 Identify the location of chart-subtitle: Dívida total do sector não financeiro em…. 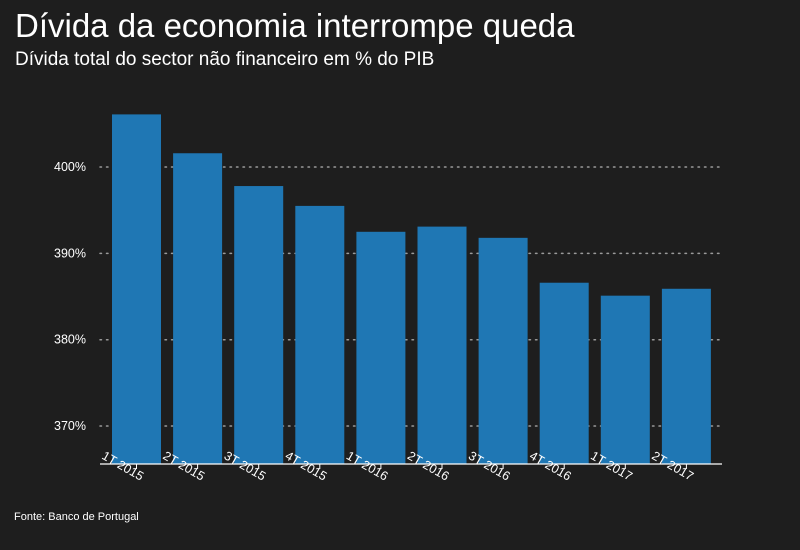
(225, 59).